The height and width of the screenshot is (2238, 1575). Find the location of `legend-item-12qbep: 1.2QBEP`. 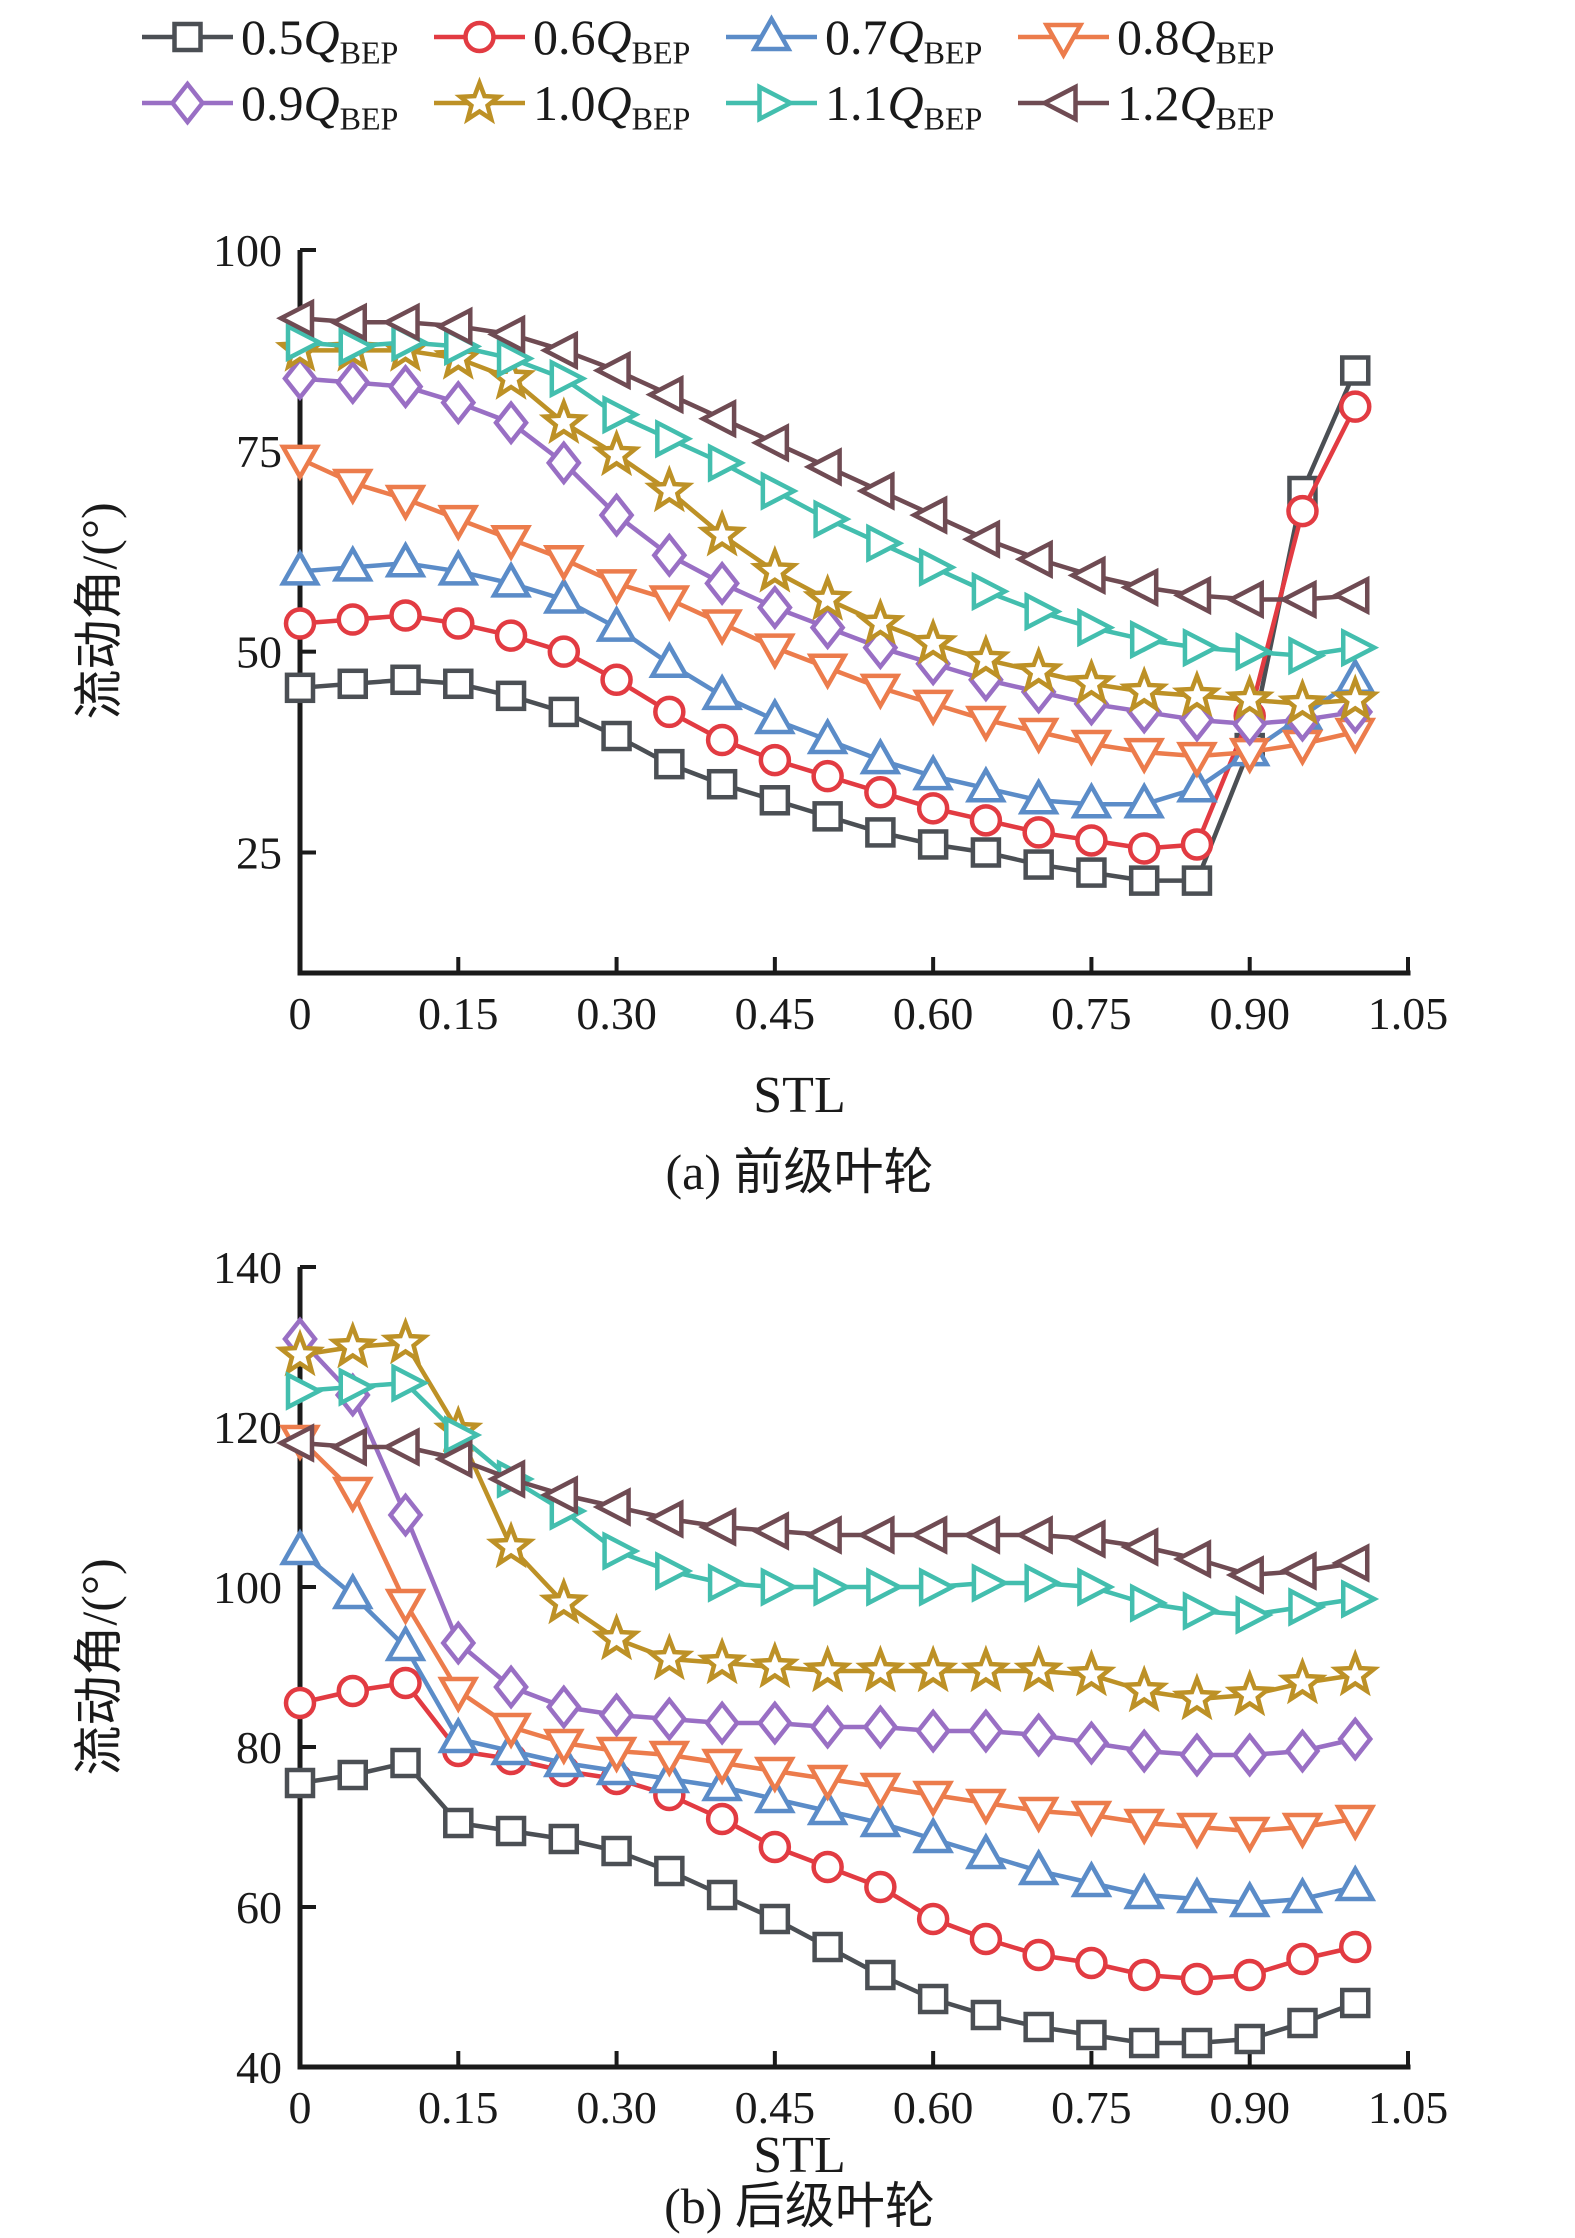

legend-item-12qbep: 1.2QBEP is located at coordinates (1145, 104).